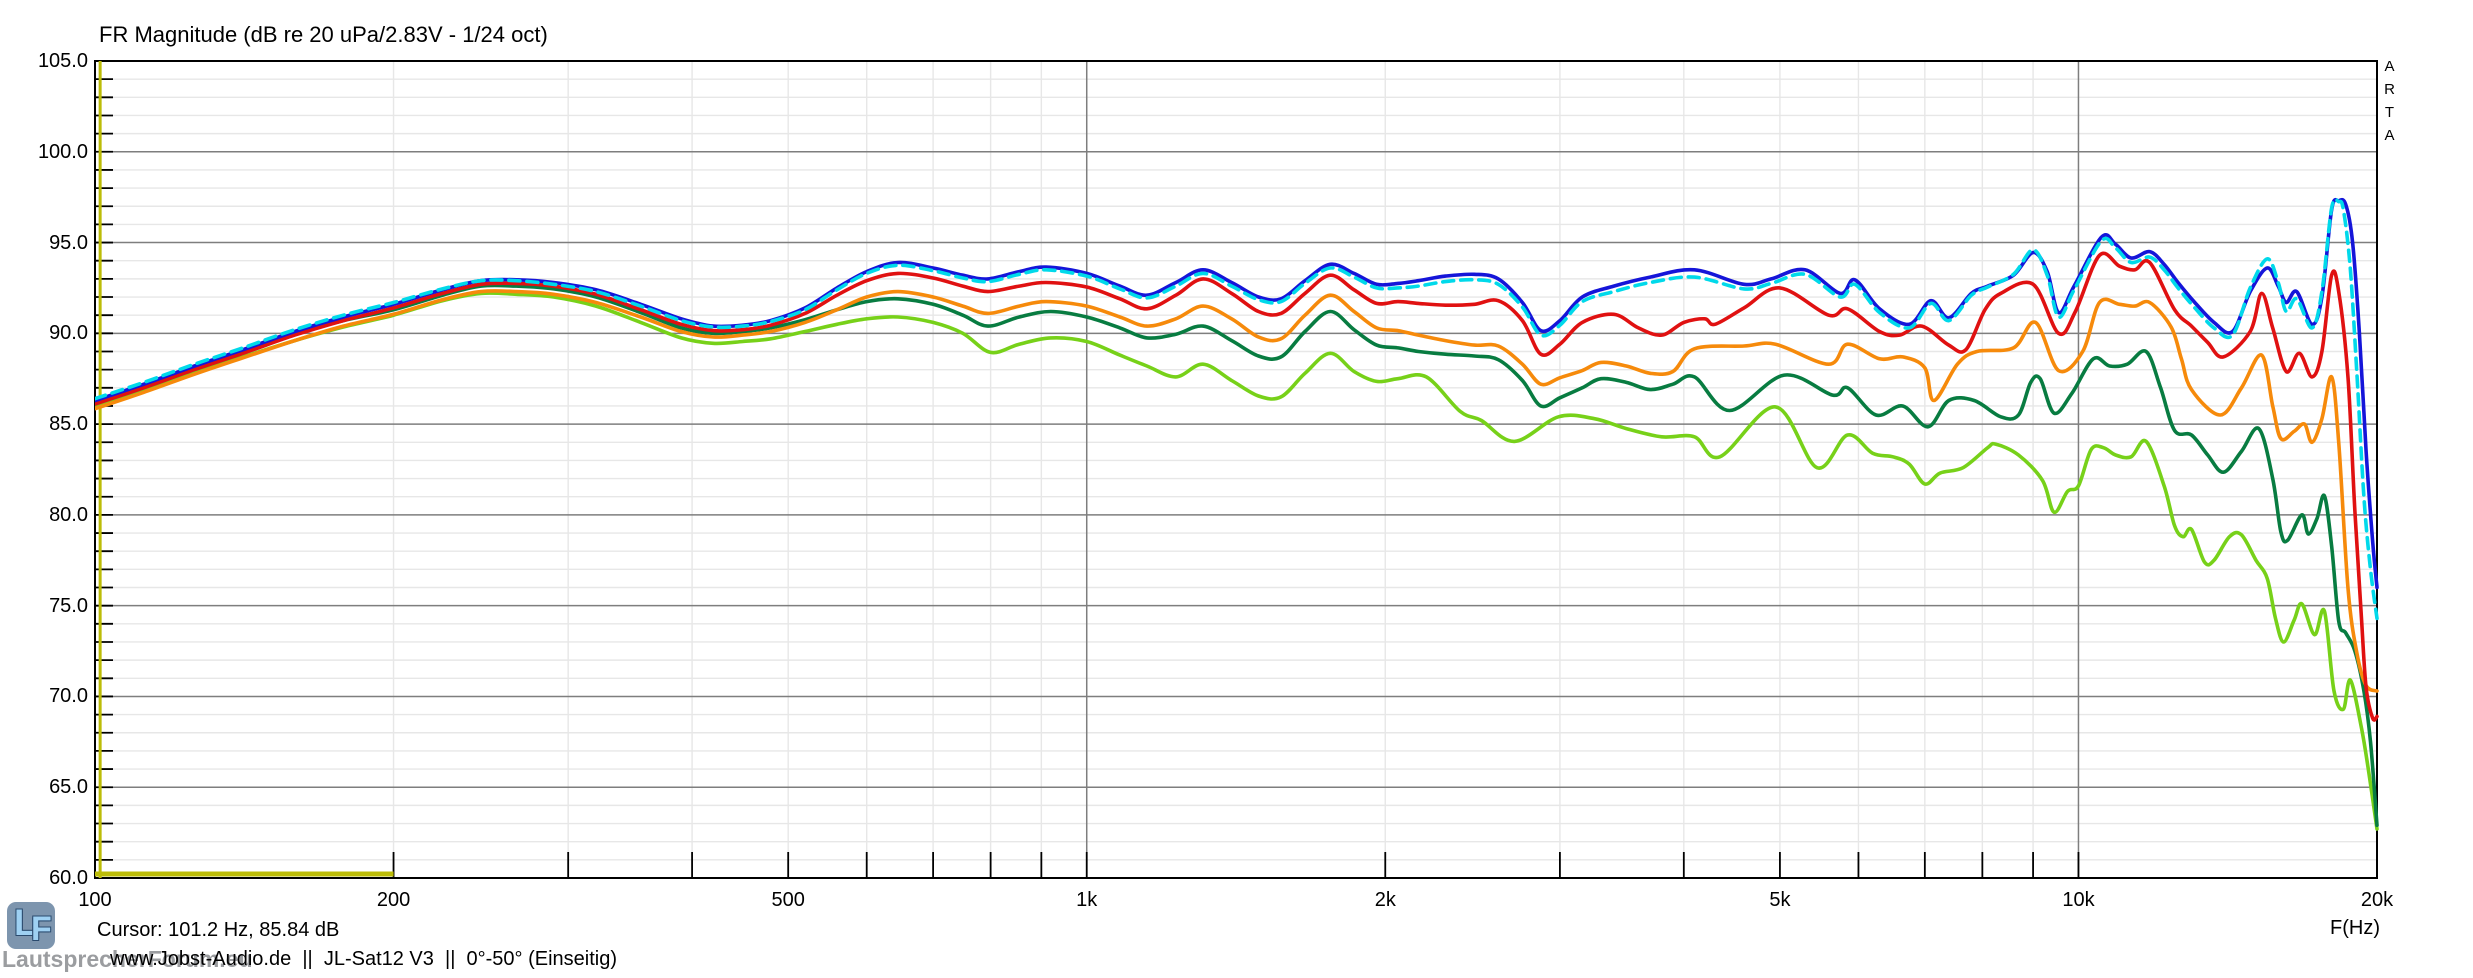 The height and width of the screenshot is (978, 2473). I want to click on x-tick-label: 100, so click(95, 900).